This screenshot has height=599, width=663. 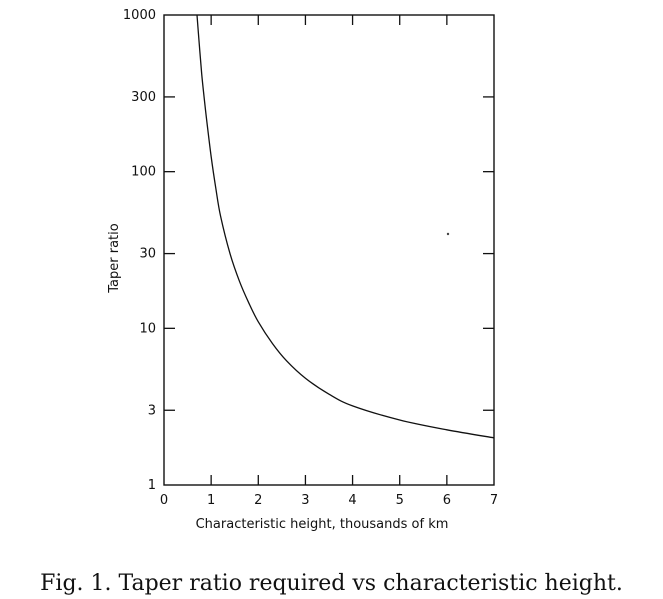 What do you see at coordinates (305, 500) in the screenshot?
I see `x-tick-label-3: 3` at bounding box center [305, 500].